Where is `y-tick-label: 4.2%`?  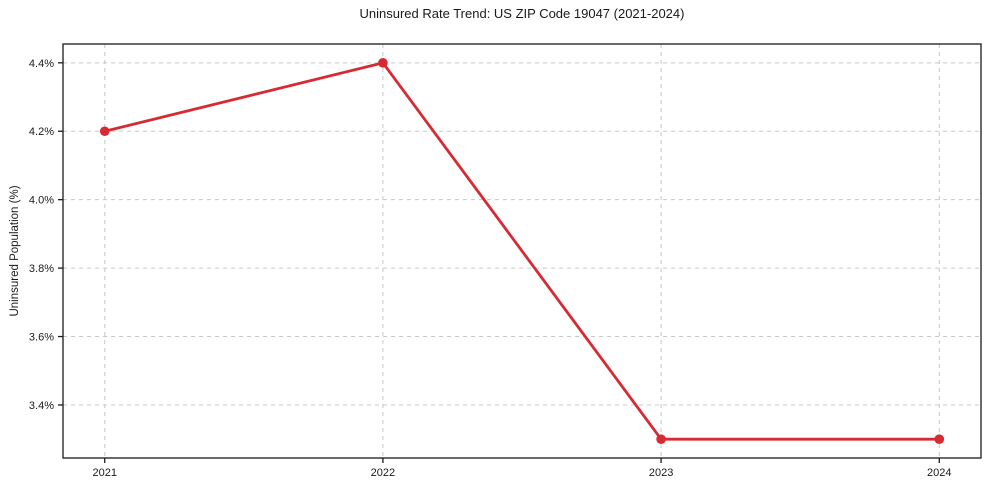
y-tick-label: 4.2% is located at coordinates (41, 132).